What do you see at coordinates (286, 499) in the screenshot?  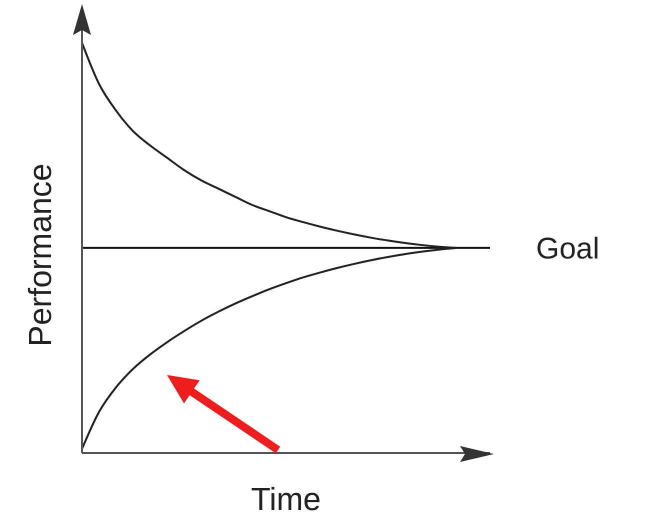 I see `x-axis-title: Time` at bounding box center [286, 499].